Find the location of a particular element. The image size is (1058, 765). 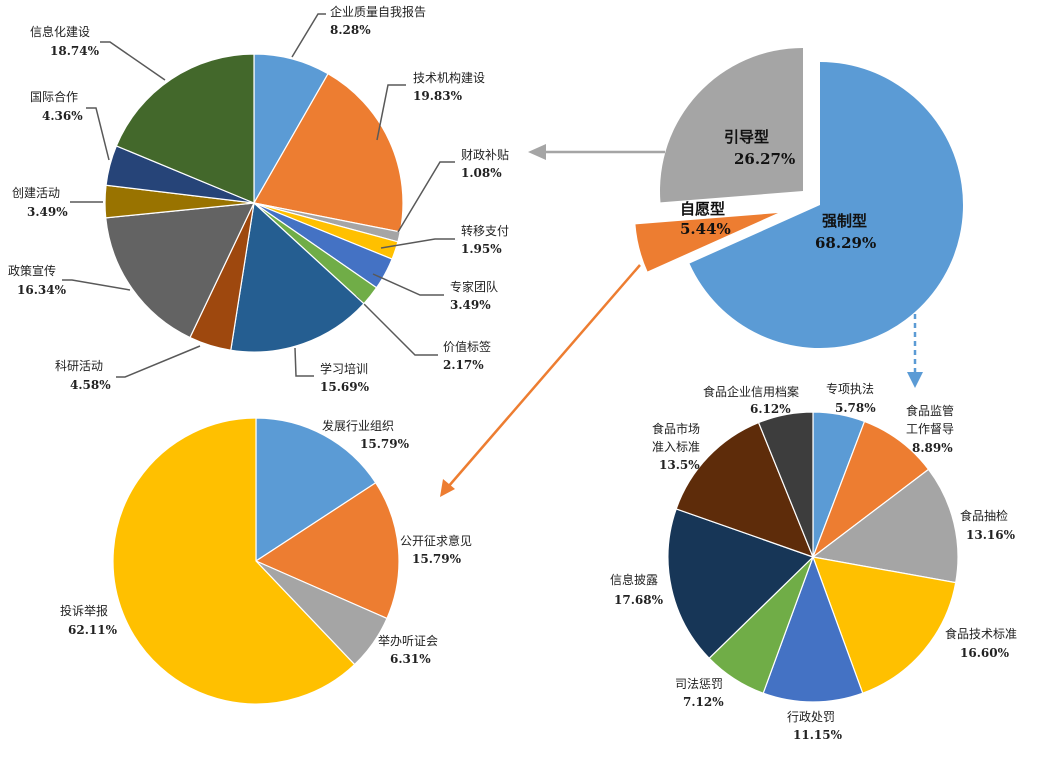

slice-label: 投诉举报 is located at coordinates (84, 610).